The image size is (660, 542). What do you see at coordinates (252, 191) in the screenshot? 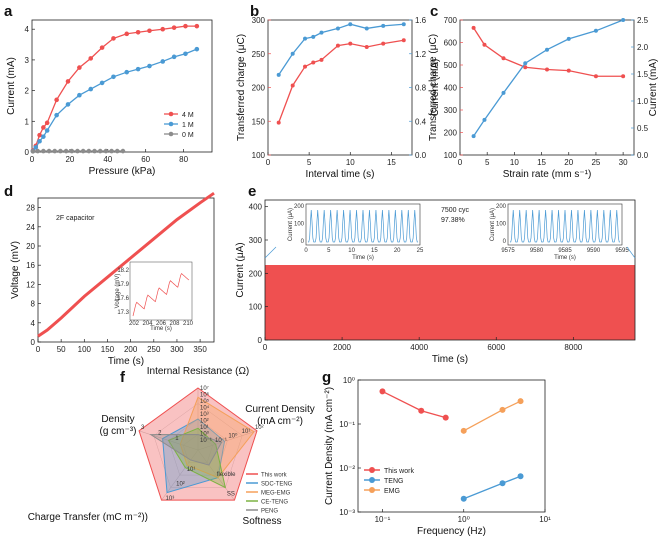
I see `panel-letter-e: e` at bounding box center [252, 191].